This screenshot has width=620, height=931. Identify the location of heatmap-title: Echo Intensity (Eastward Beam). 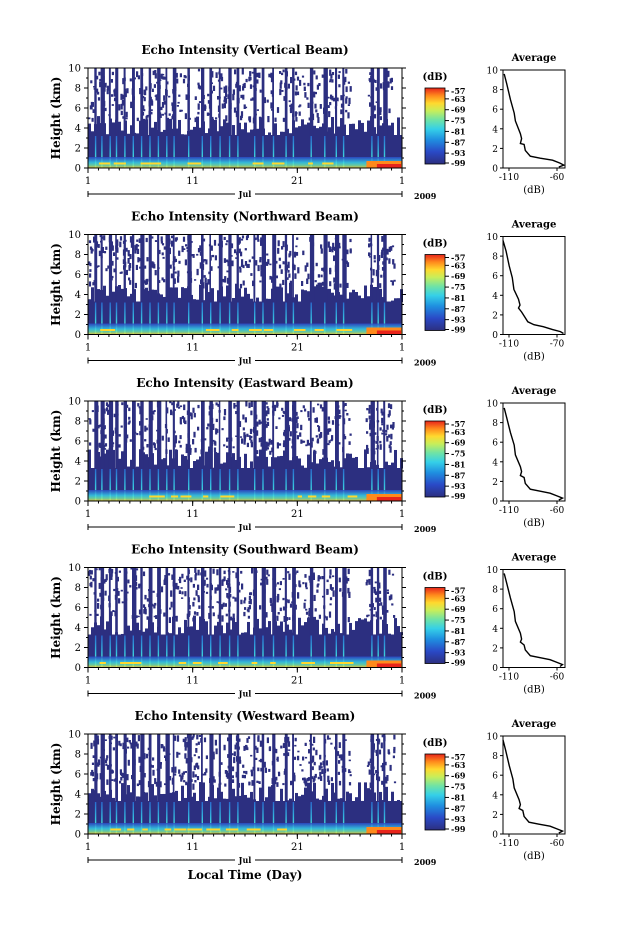
(244, 383).